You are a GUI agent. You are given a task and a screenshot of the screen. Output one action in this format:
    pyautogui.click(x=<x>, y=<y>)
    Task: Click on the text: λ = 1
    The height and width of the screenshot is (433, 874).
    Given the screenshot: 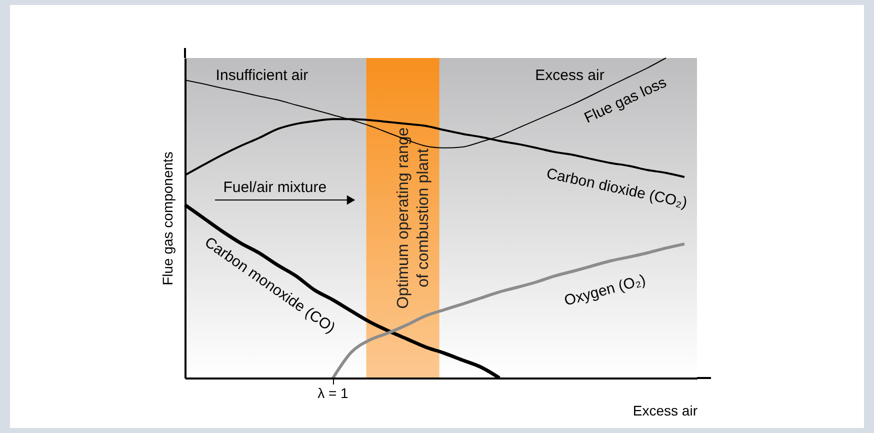 What is the action you would take?
    pyautogui.click(x=333, y=393)
    